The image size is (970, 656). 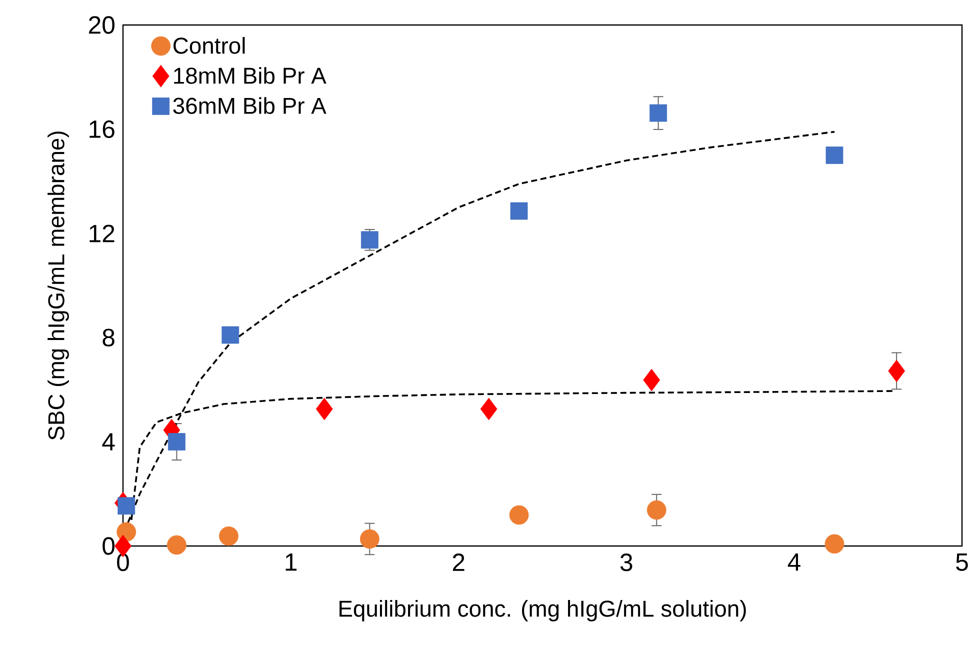 I want to click on x-tick-label: 1, so click(x=291, y=562).